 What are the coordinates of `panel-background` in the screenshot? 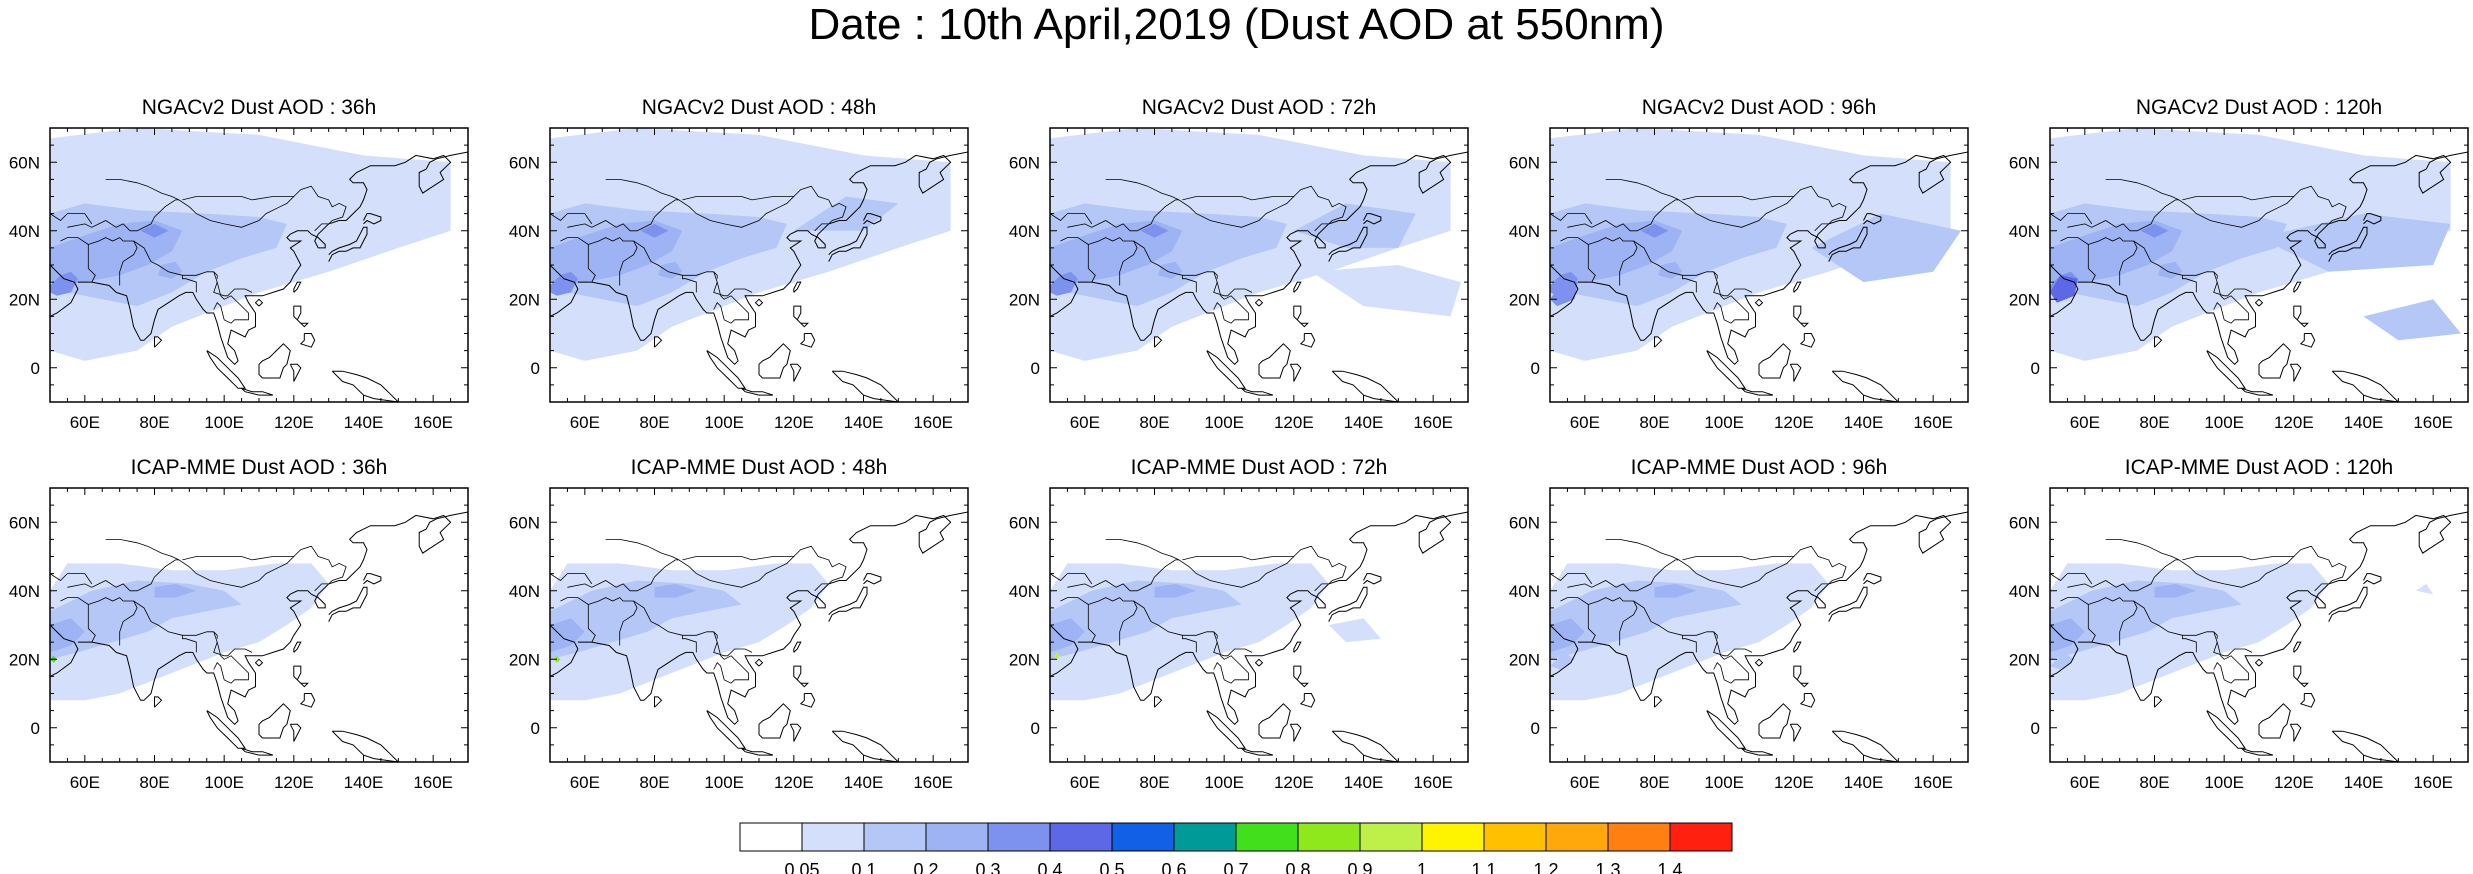 It's located at (2259, 625).